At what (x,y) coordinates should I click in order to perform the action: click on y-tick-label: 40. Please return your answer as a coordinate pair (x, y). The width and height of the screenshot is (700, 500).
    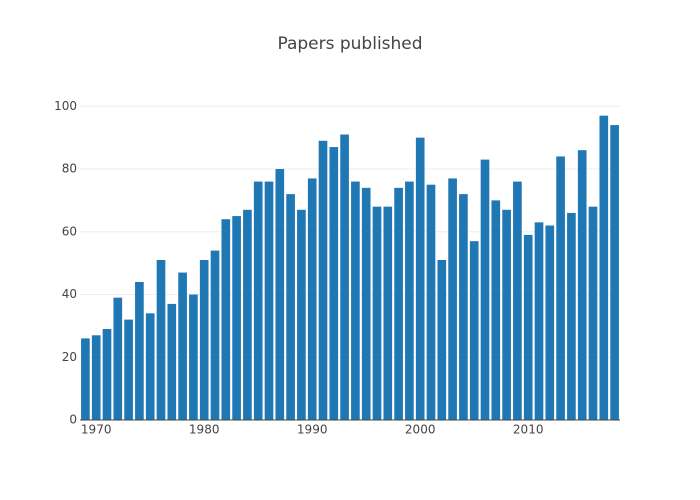
    Looking at the image, I should click on (69, 294).